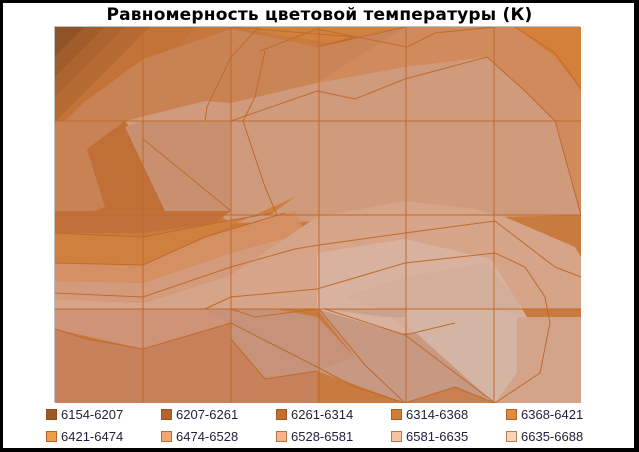  What do you see at coordinates (92, 414) in the screenshot?
I see `legend-label: 6154-6207` at bounding box center [92, 414].